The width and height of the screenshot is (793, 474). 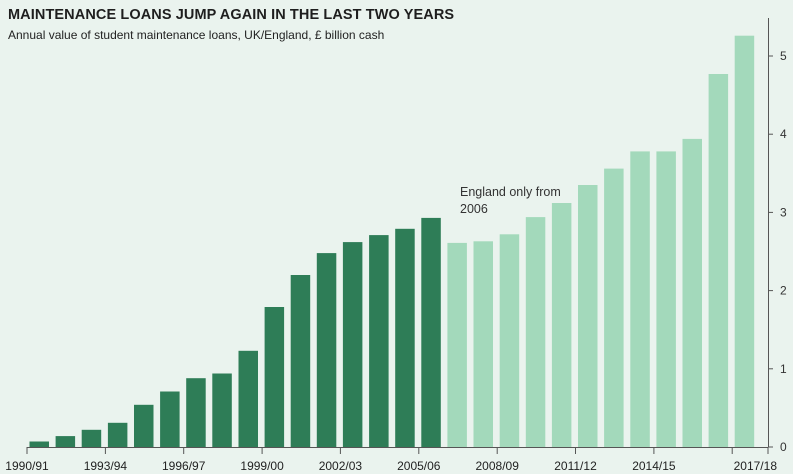 What do you see at coordinates (474, 209) in the screenshot?
I see `annotation-line-2: 2006` at bounding box center [474, 209].